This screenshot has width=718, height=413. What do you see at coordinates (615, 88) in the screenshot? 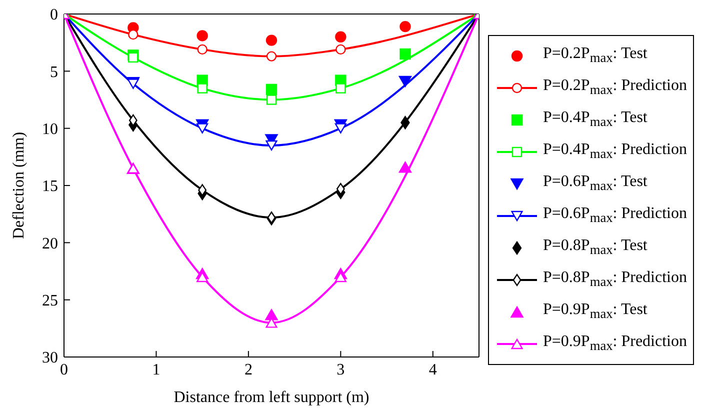
I see `legend-label: P=0.2P$_{max}$: Prediction` at bounding box center [615, 88].